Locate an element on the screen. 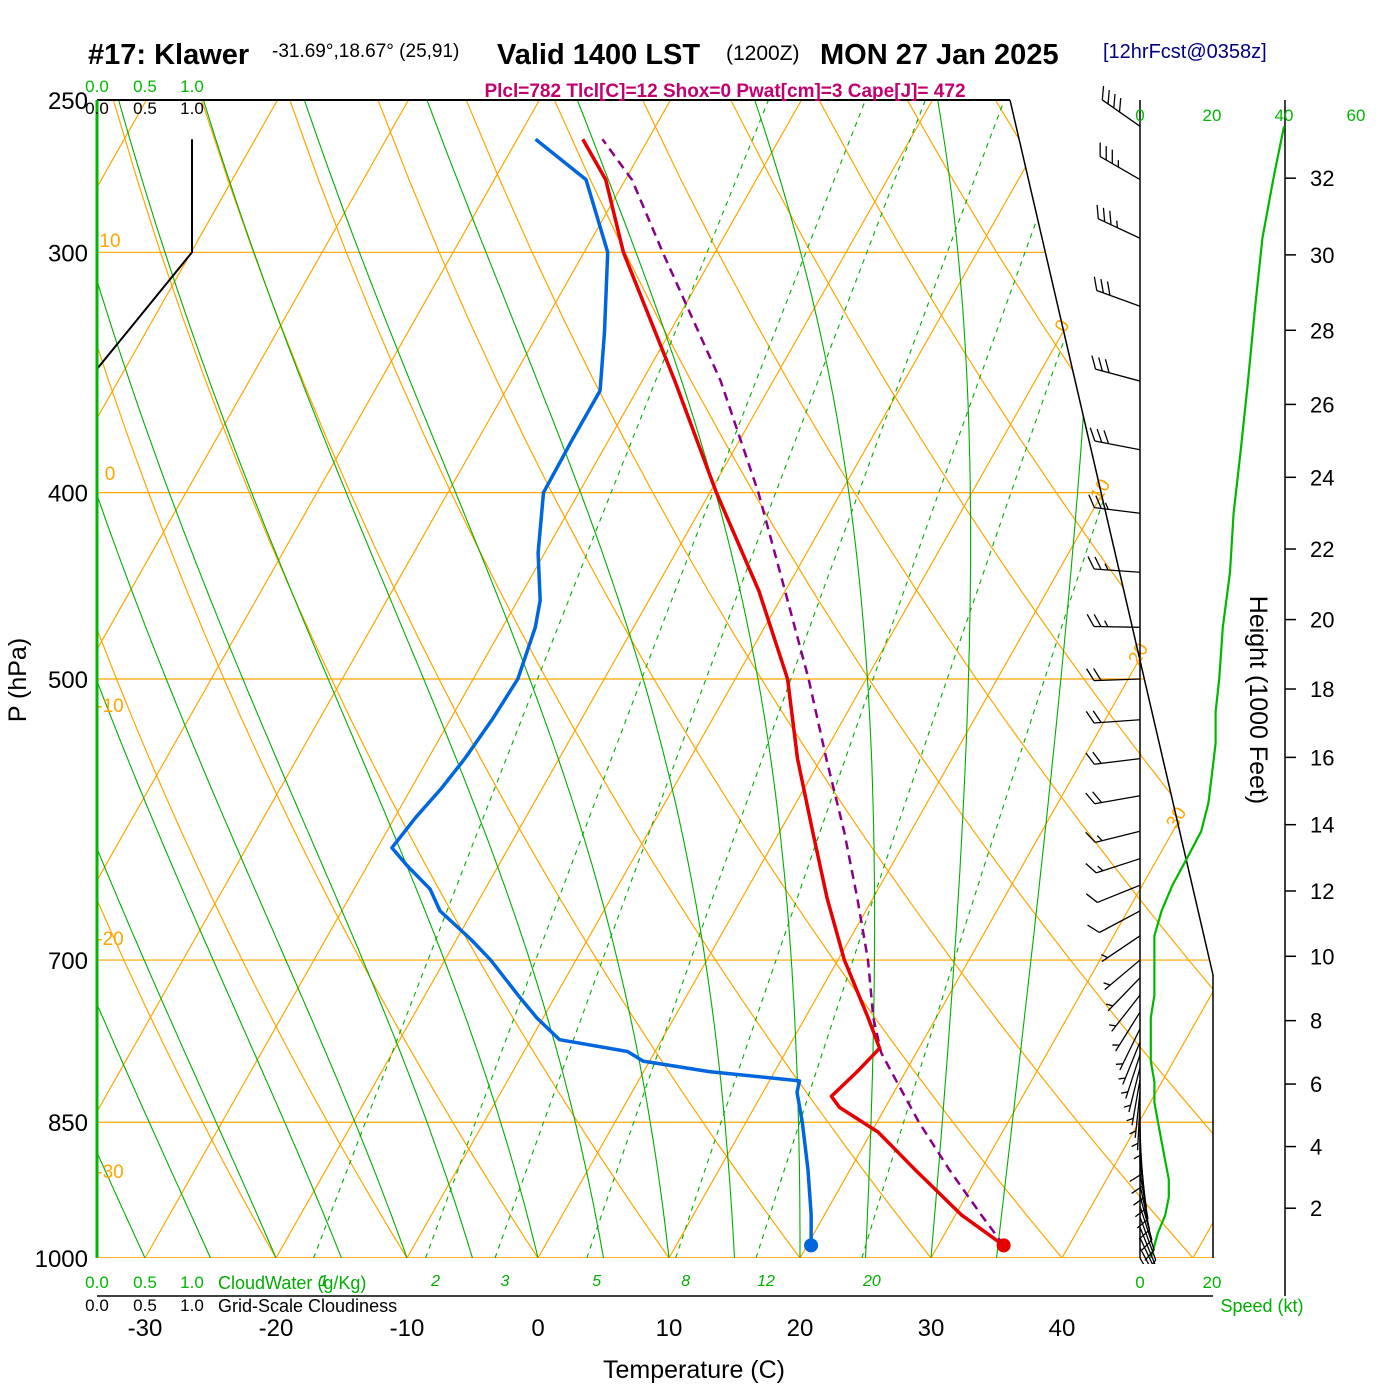 This screenshot has width=1400, height=1400. temp-tick-label: 20 is located at coordinates (800, 1328).